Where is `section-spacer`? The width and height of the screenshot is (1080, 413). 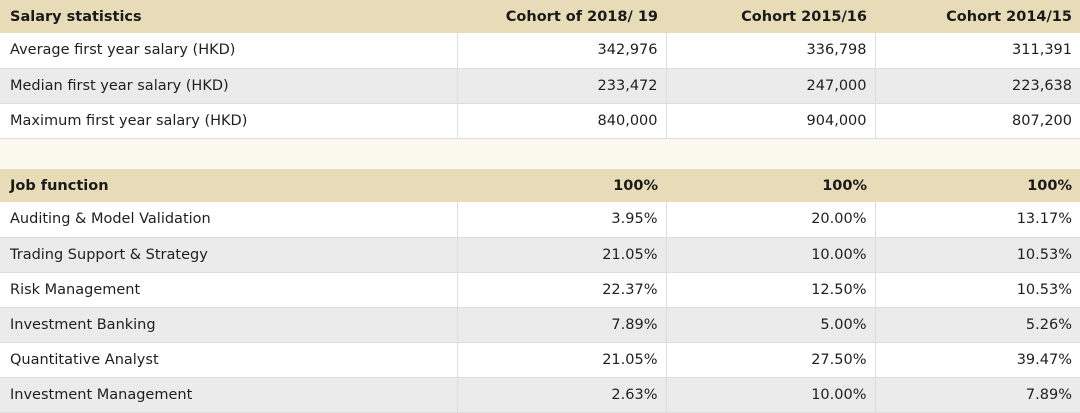 section-spacer is located at coordinates (540, 153).